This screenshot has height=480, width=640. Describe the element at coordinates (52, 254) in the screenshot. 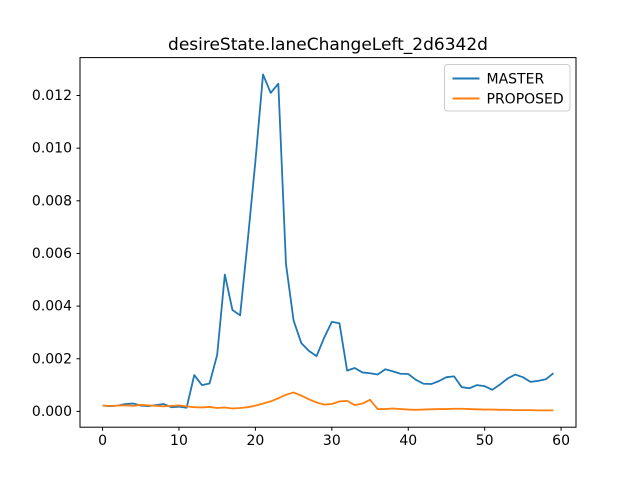

I see `y-tick-label: 0.006` at that location.